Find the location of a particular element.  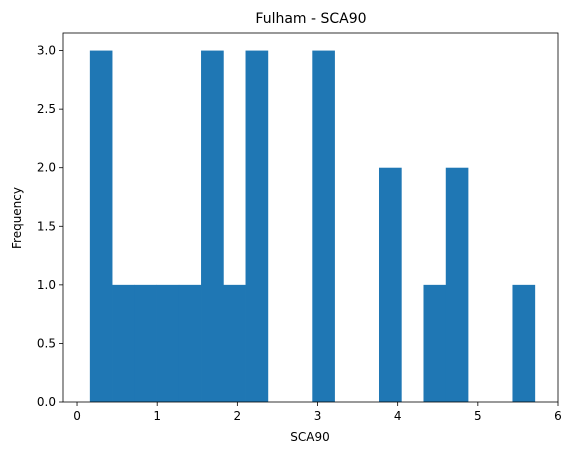

y-tick-label: 0.0 is located at coordinates (46, 402).